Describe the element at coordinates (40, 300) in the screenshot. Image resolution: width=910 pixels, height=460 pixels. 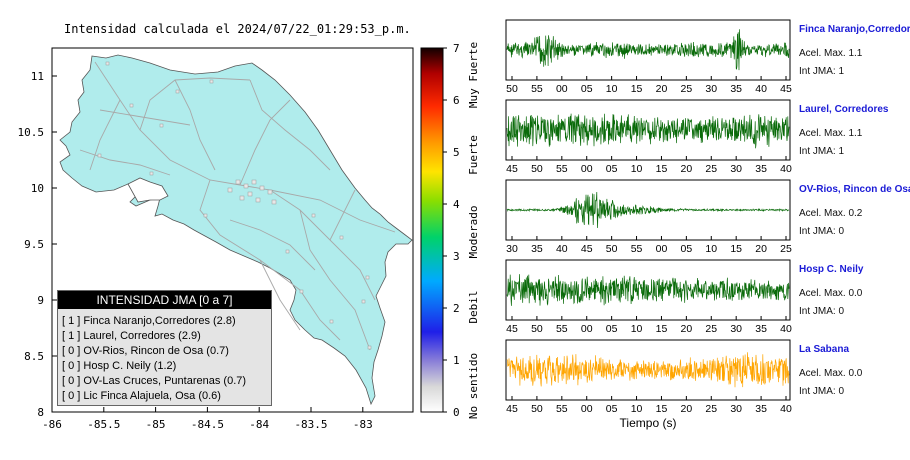
I see `map-y-tick-label: 9` at that location.